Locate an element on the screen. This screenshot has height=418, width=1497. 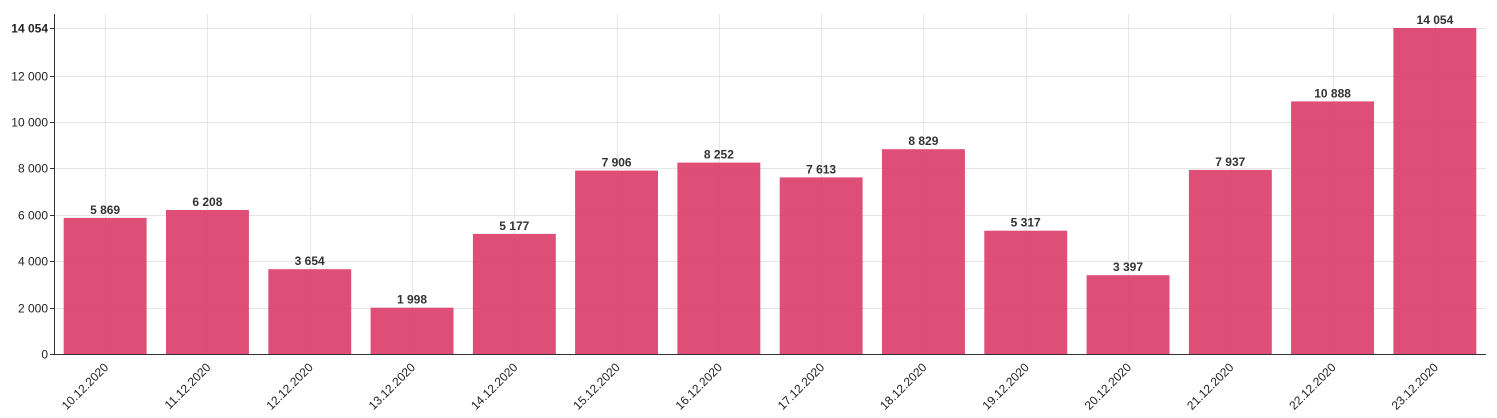
x-tick-label: 15.12.2020 is located at coordinates (596, 386).